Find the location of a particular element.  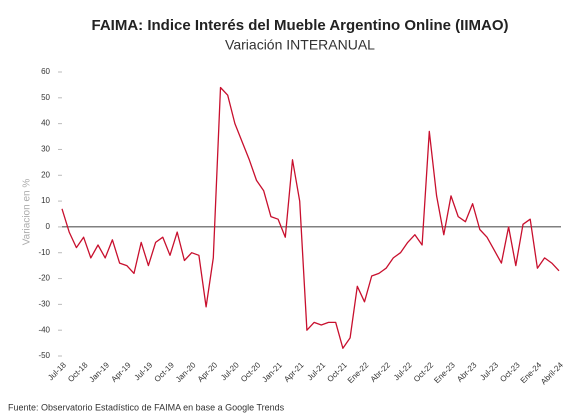

x-tick-label: Jul-20 is located at coordinates (230, 371).